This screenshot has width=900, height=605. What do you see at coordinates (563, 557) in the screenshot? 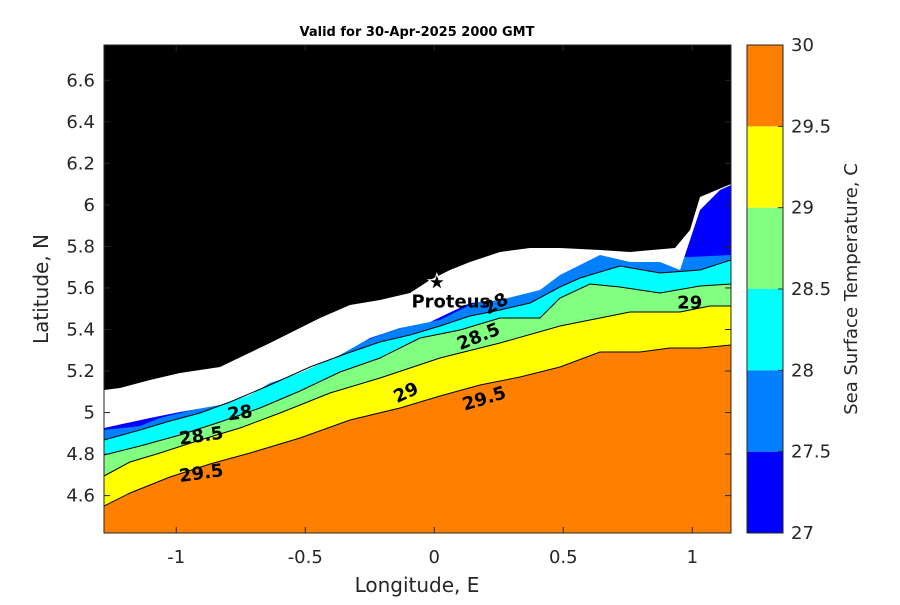
I see `x-tick-label: 0.5` at bounding box center [563, 557].